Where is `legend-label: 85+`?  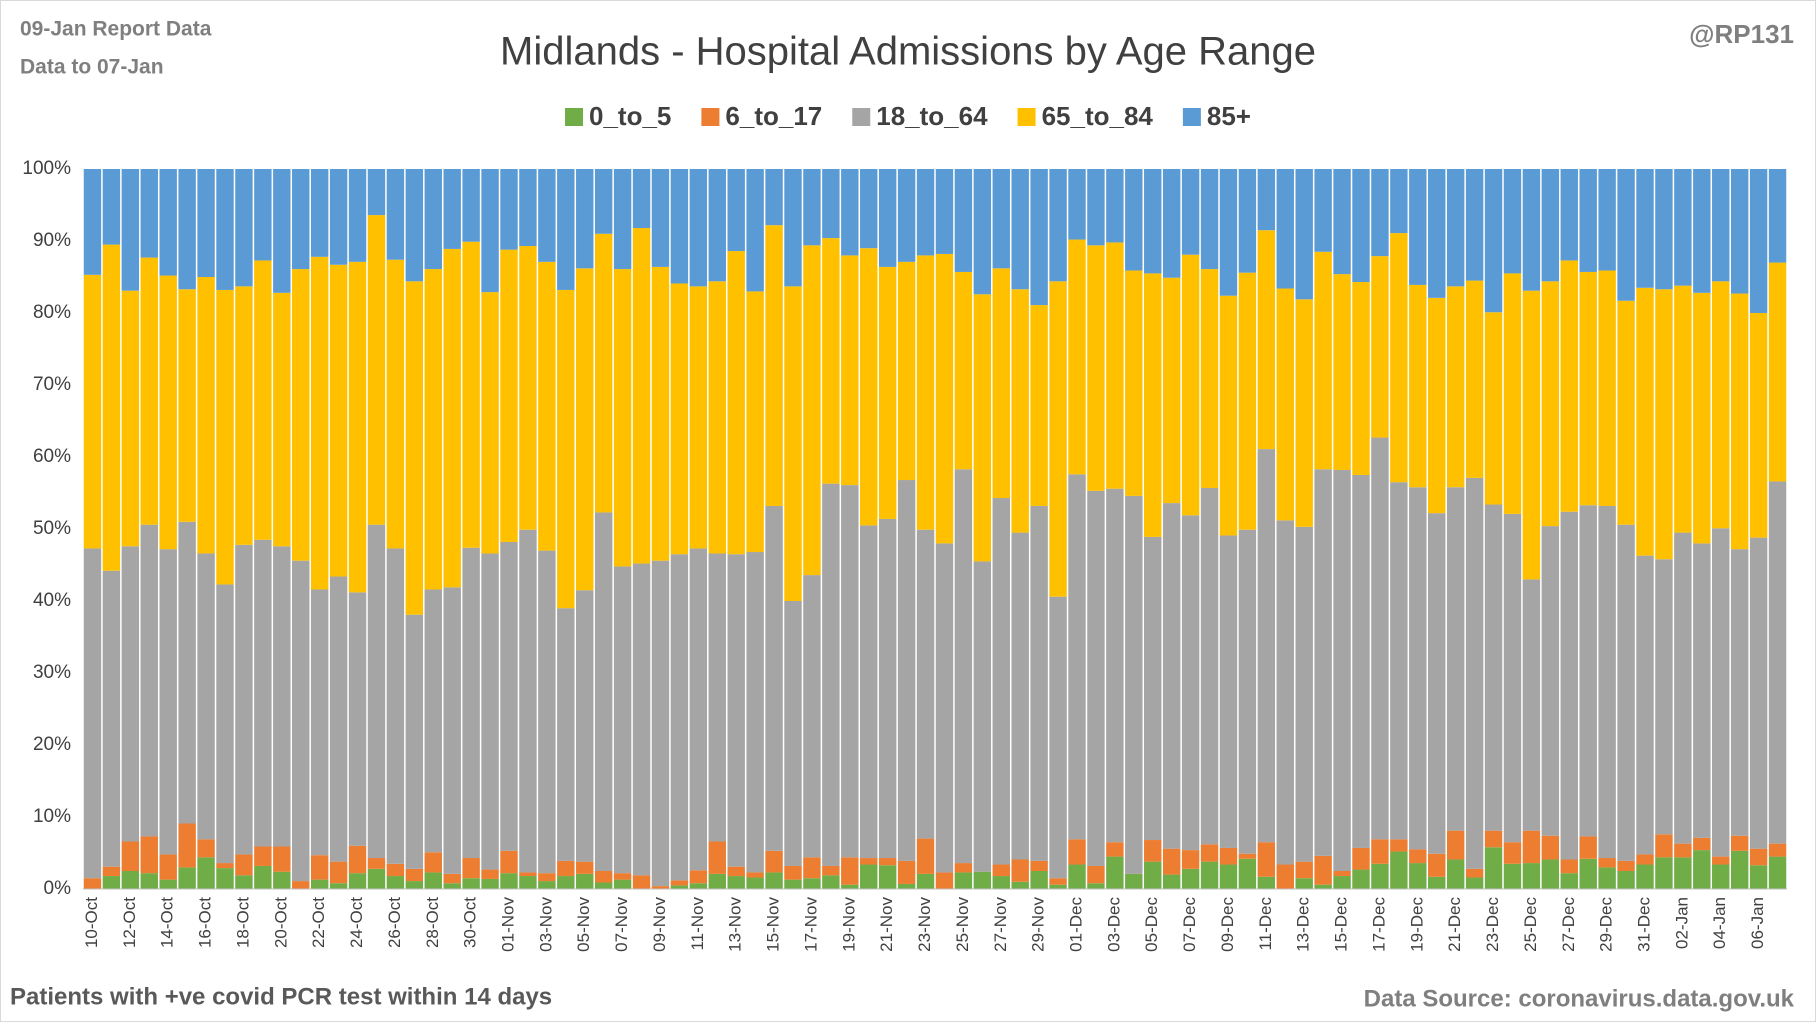 legend-label: 85+ is located at coordinates (1229, 116).